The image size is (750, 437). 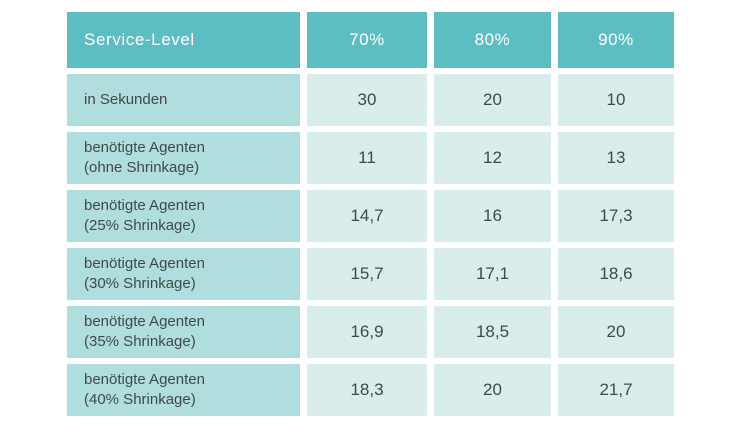 What do you see at coordinates (492, 216) in the screenshot?
I see `table-cell: 16` at bounding box center [492, 216].